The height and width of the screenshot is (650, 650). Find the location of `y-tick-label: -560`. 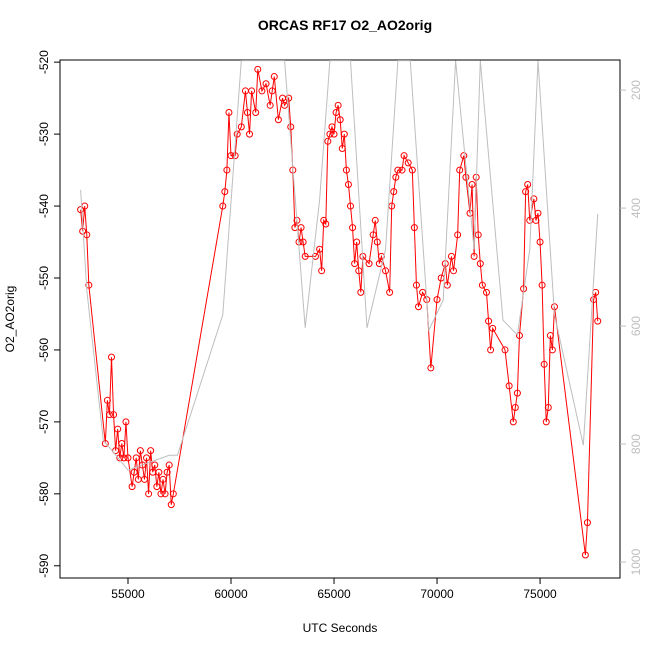

y-tick-label: -560 is located at coordinates (44, 350).